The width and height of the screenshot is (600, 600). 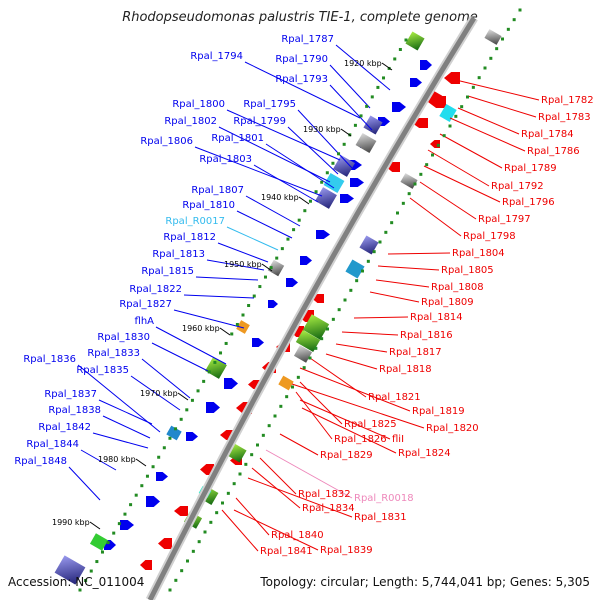 What do you see at coordinates (346, 455) in the screenshot?
I see `right-gene-label: Rpal_1829` at bounding box center [346, 455].